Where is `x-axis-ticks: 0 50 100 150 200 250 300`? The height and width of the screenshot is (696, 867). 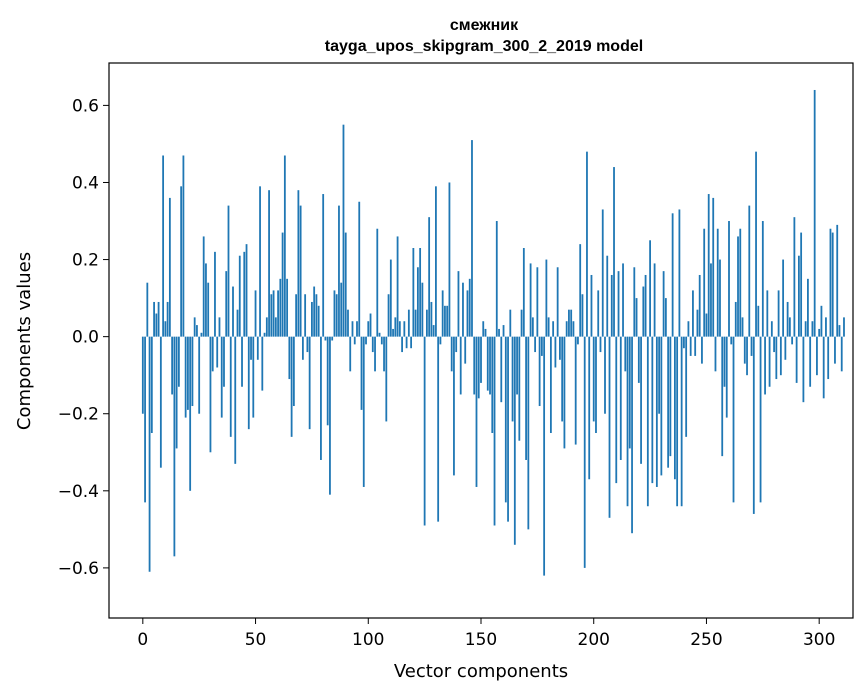
x-axis-ticks: 0 50 100 150 200 250 300 is located at coordinates (486, 634).